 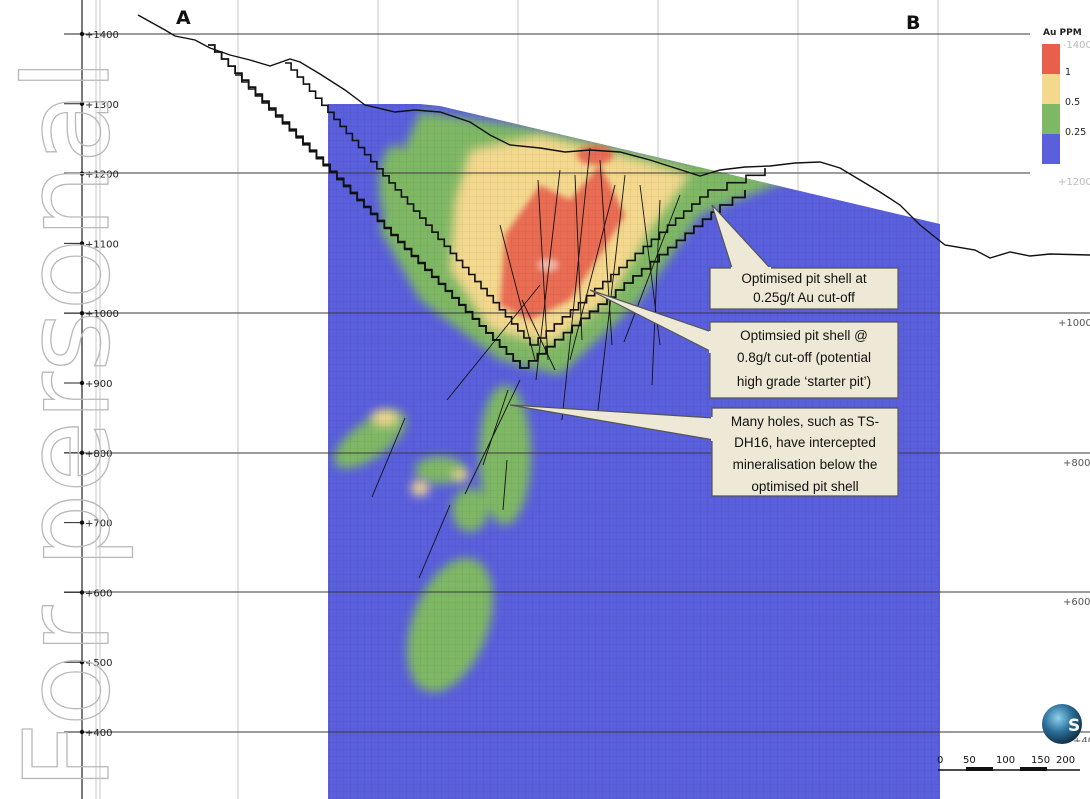 What do you see at coordinates (102, 244) in the screenshot?
I see `axis-label: +1100` at bounding box center [102, 244].